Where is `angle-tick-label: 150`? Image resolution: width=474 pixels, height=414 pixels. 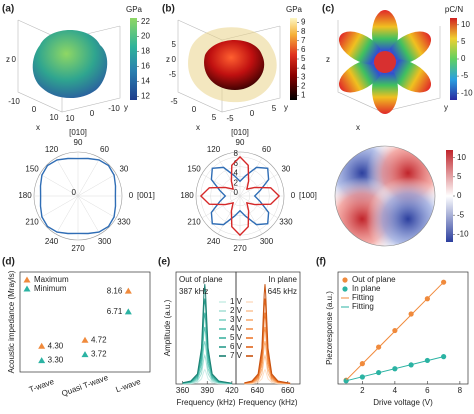
angle-tick-label: 150 is located at coordinates (194, 169).